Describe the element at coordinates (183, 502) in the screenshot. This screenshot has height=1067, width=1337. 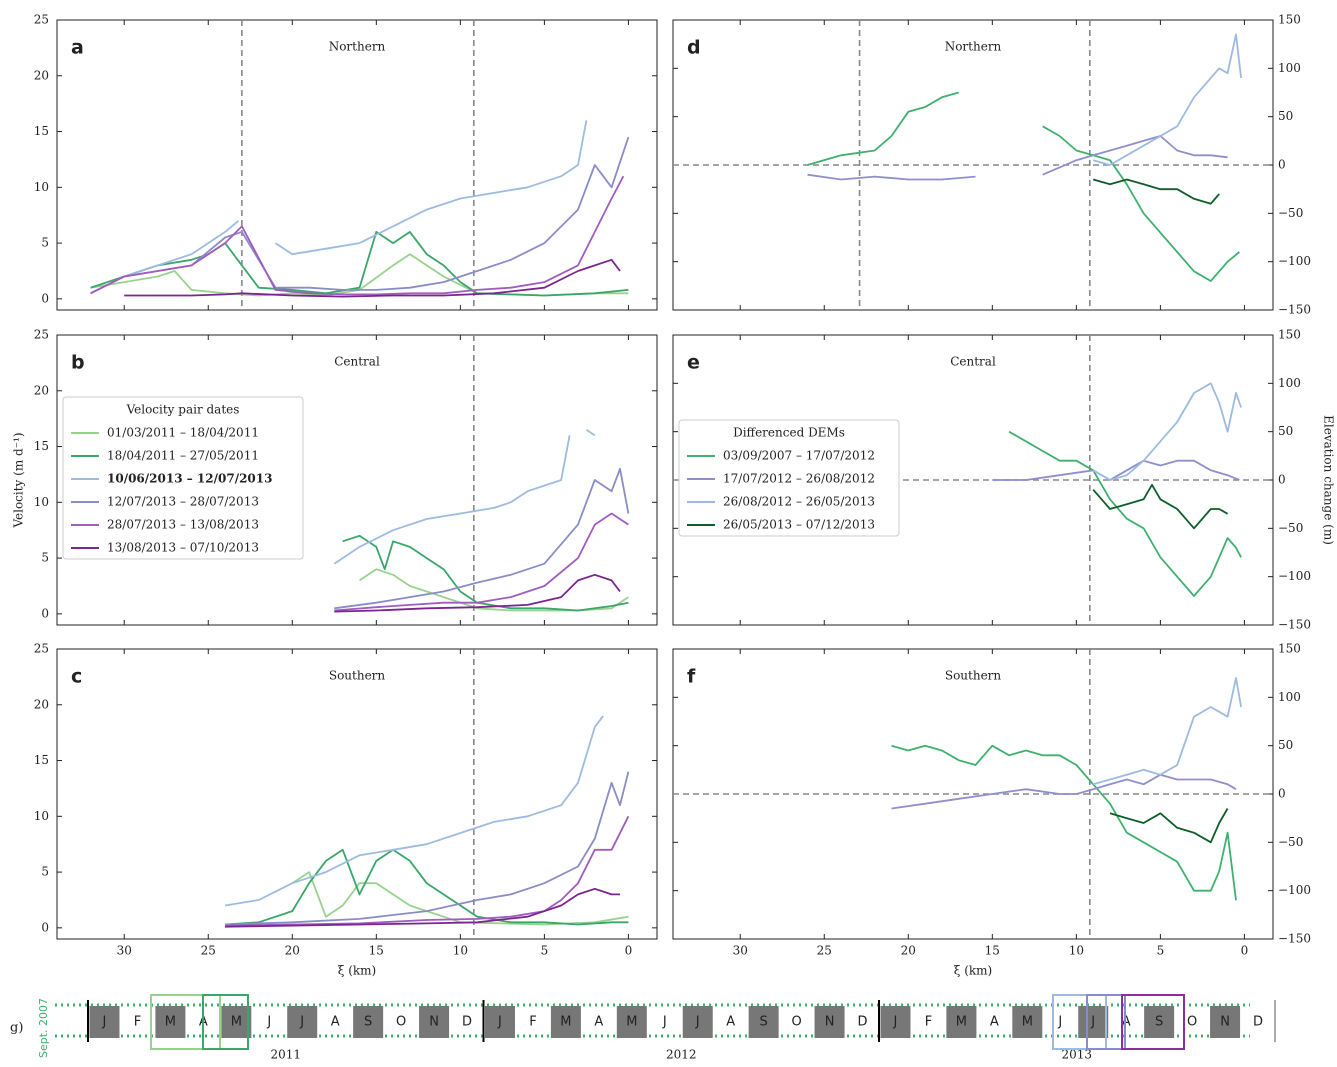
I see `legend-label: 12/07/2013 – 28/07/2013` at that location.